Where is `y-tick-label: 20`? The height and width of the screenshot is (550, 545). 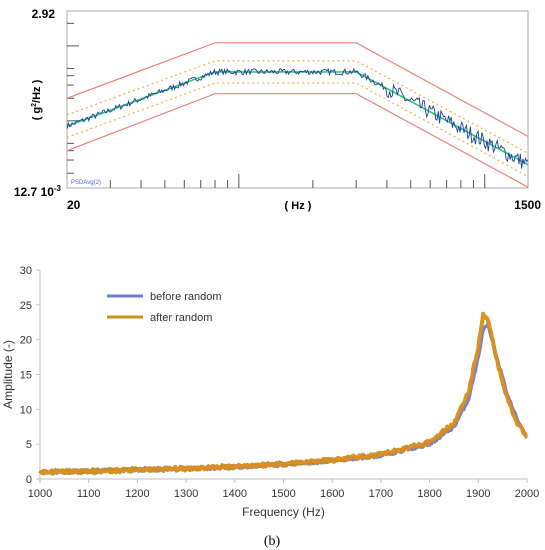
y-tick-label: 20 is located at coordinates (26, 341).